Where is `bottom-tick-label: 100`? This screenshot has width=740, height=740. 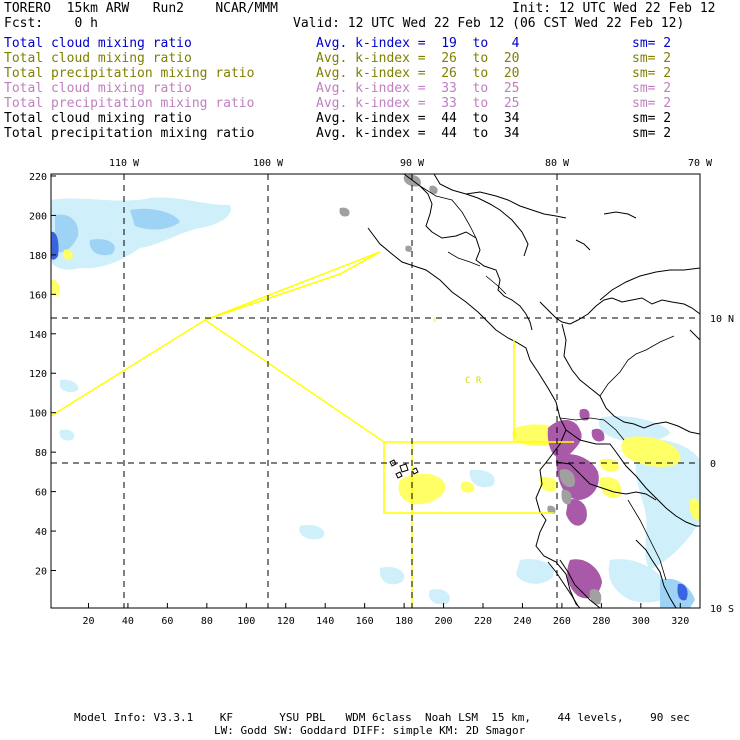
bottom-tick-label: 100 is located at coordinates (246, 621).